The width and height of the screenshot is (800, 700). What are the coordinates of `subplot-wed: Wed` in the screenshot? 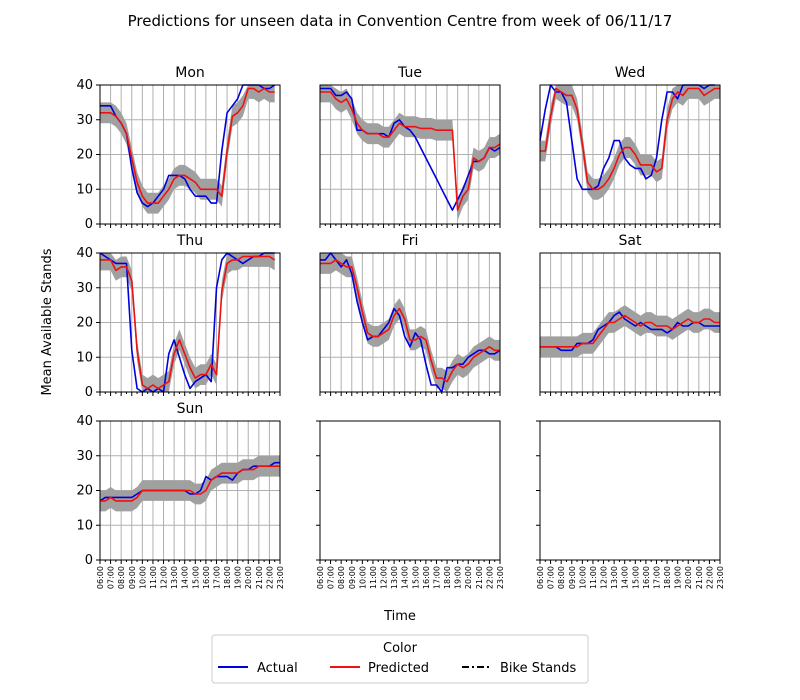 It's located at (630, 146).